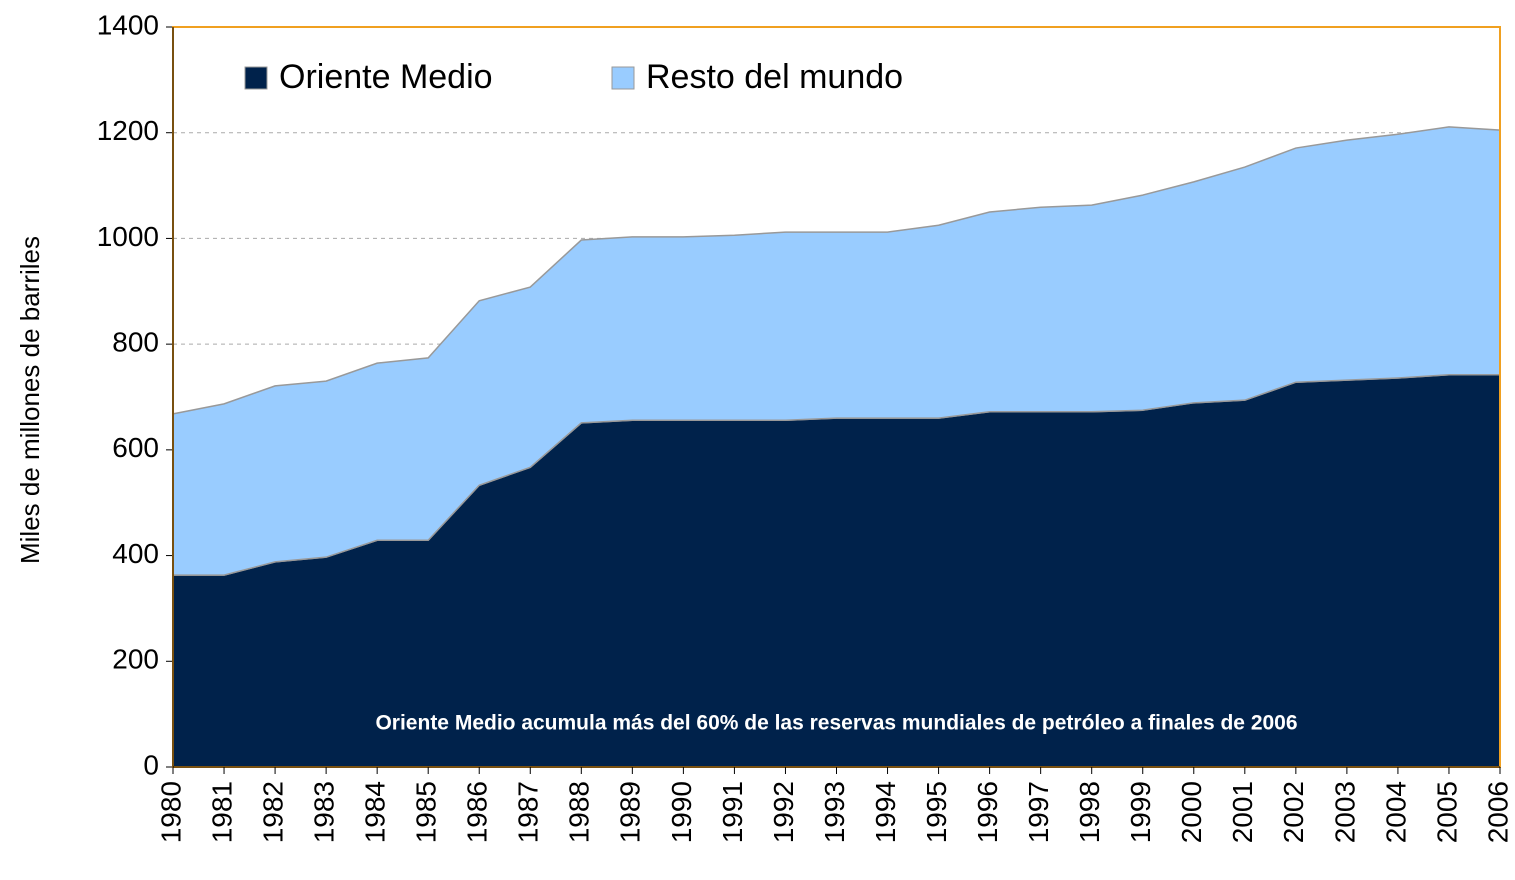 This screenshot has width=1515, height=880. I want to click on x-tick-label: 2000, so click(1191, 812).